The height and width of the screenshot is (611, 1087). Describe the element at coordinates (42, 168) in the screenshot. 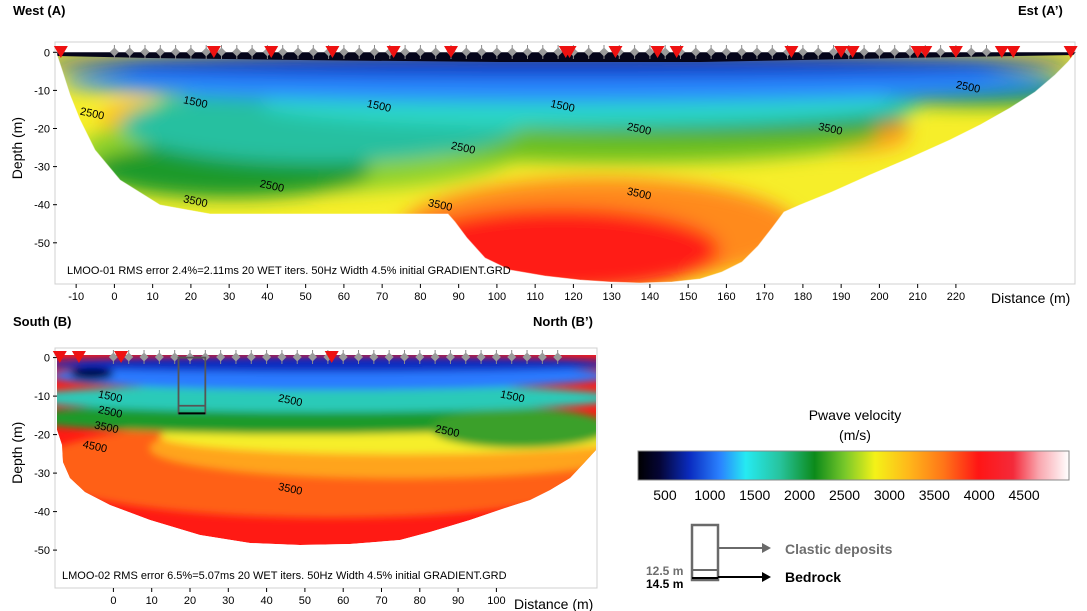

I see `y-tick-label: -30` at that location.